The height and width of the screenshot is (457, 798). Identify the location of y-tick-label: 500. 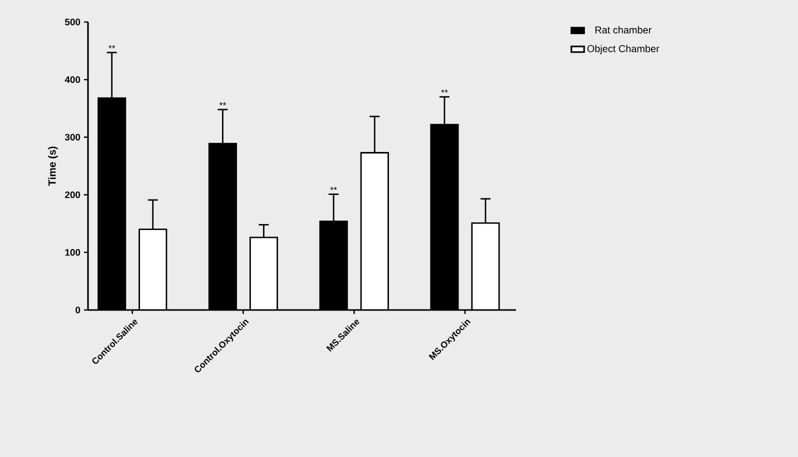
(72, 22).